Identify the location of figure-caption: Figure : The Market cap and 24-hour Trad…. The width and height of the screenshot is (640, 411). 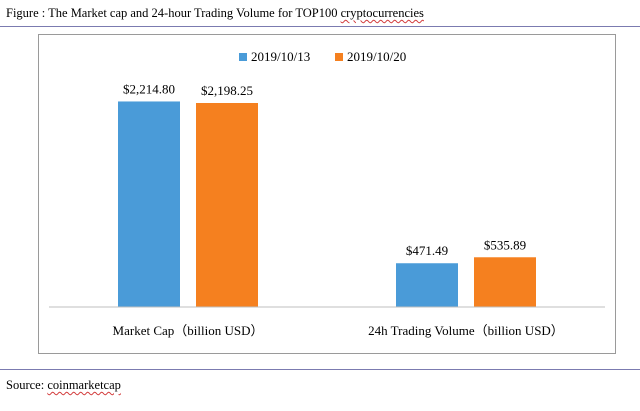
(215, 13).